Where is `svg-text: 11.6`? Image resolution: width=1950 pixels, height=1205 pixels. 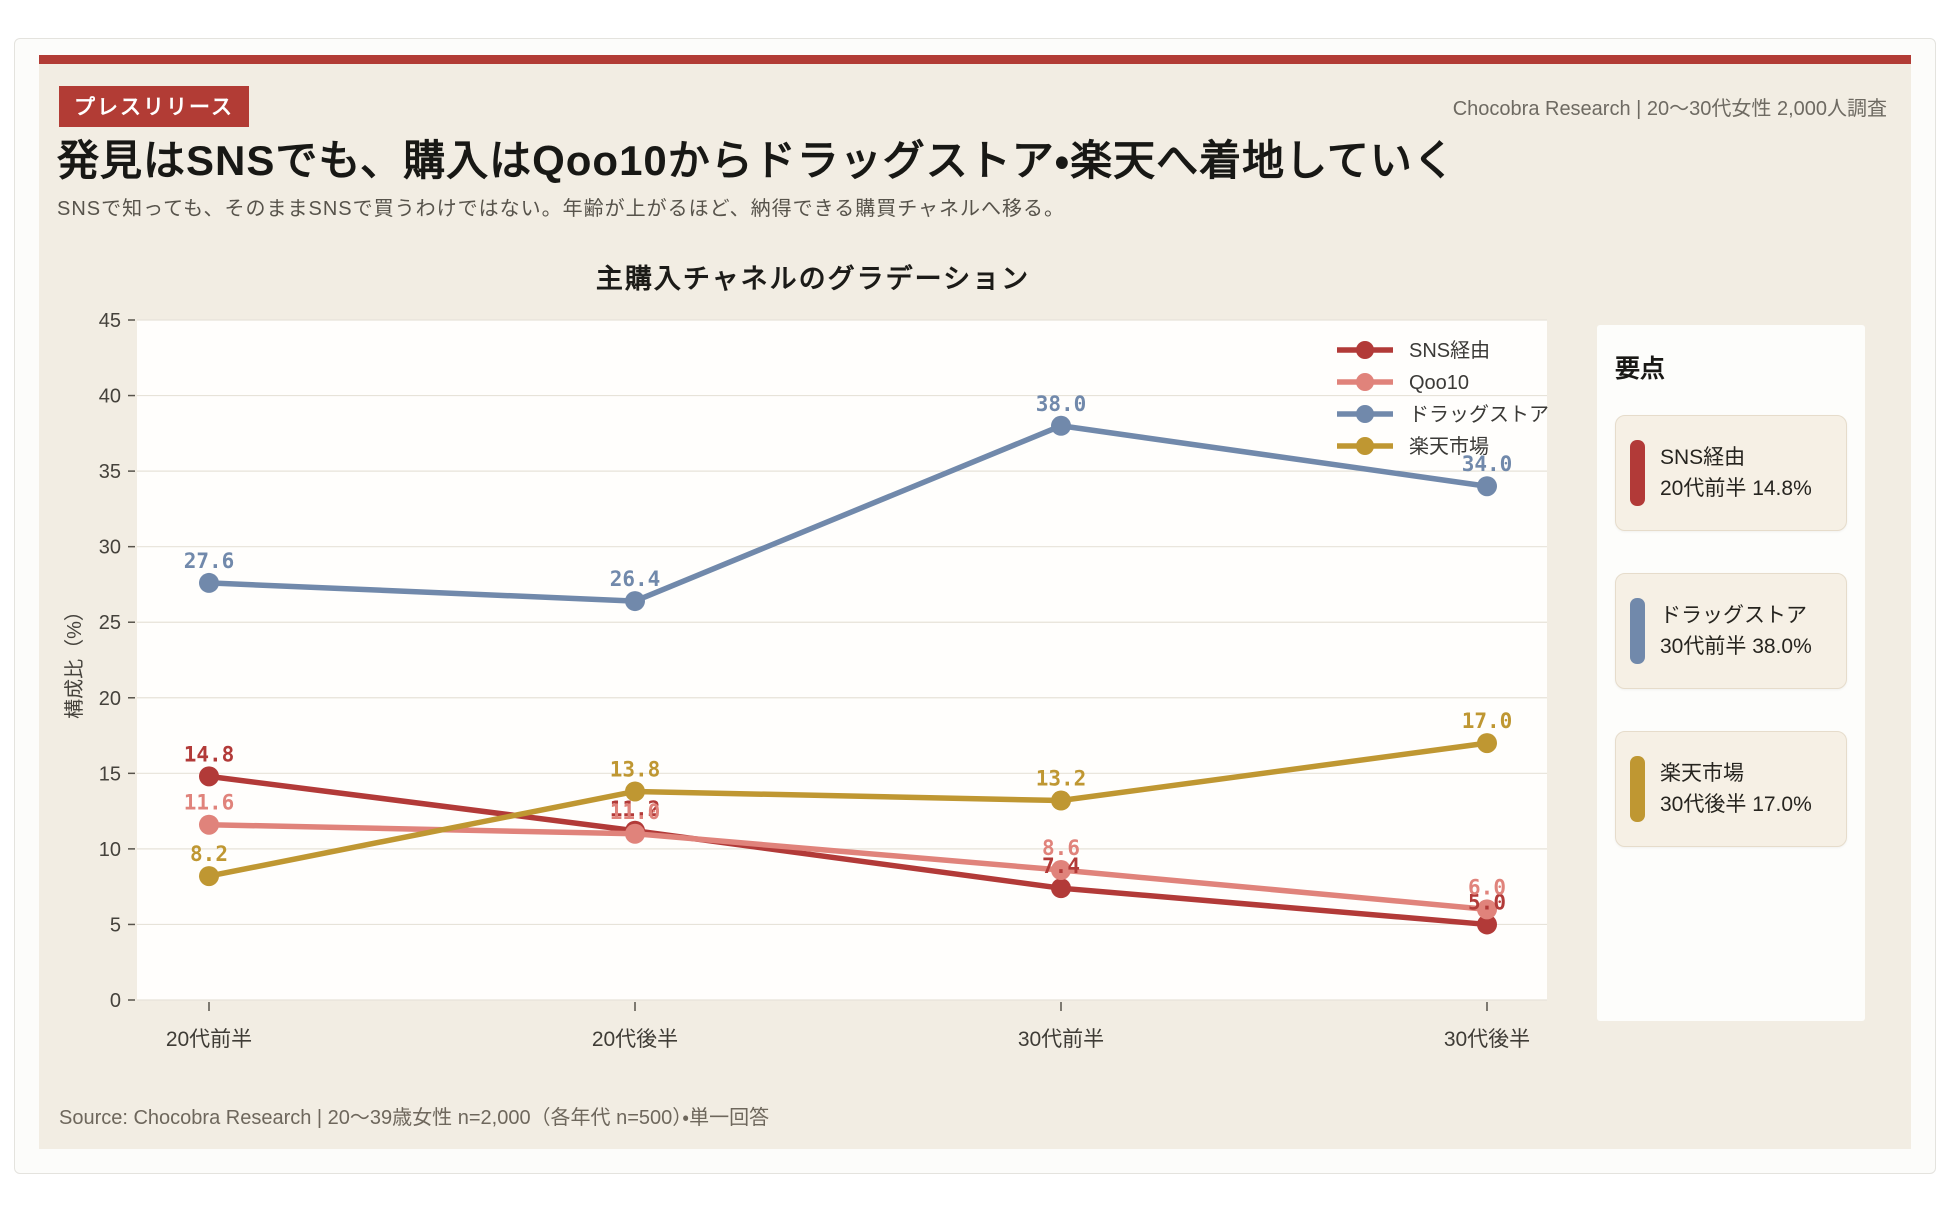 svg-text: 11.6 is located at coordinates (209, 803).